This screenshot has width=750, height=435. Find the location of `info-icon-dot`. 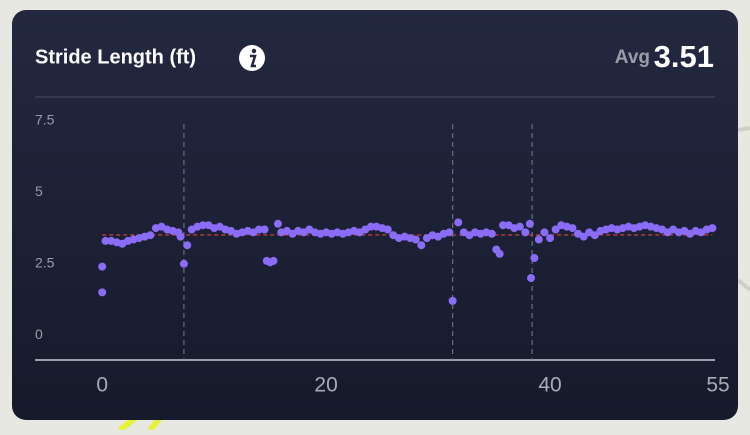

info-icon-dot is located at coordinates (254, 51).